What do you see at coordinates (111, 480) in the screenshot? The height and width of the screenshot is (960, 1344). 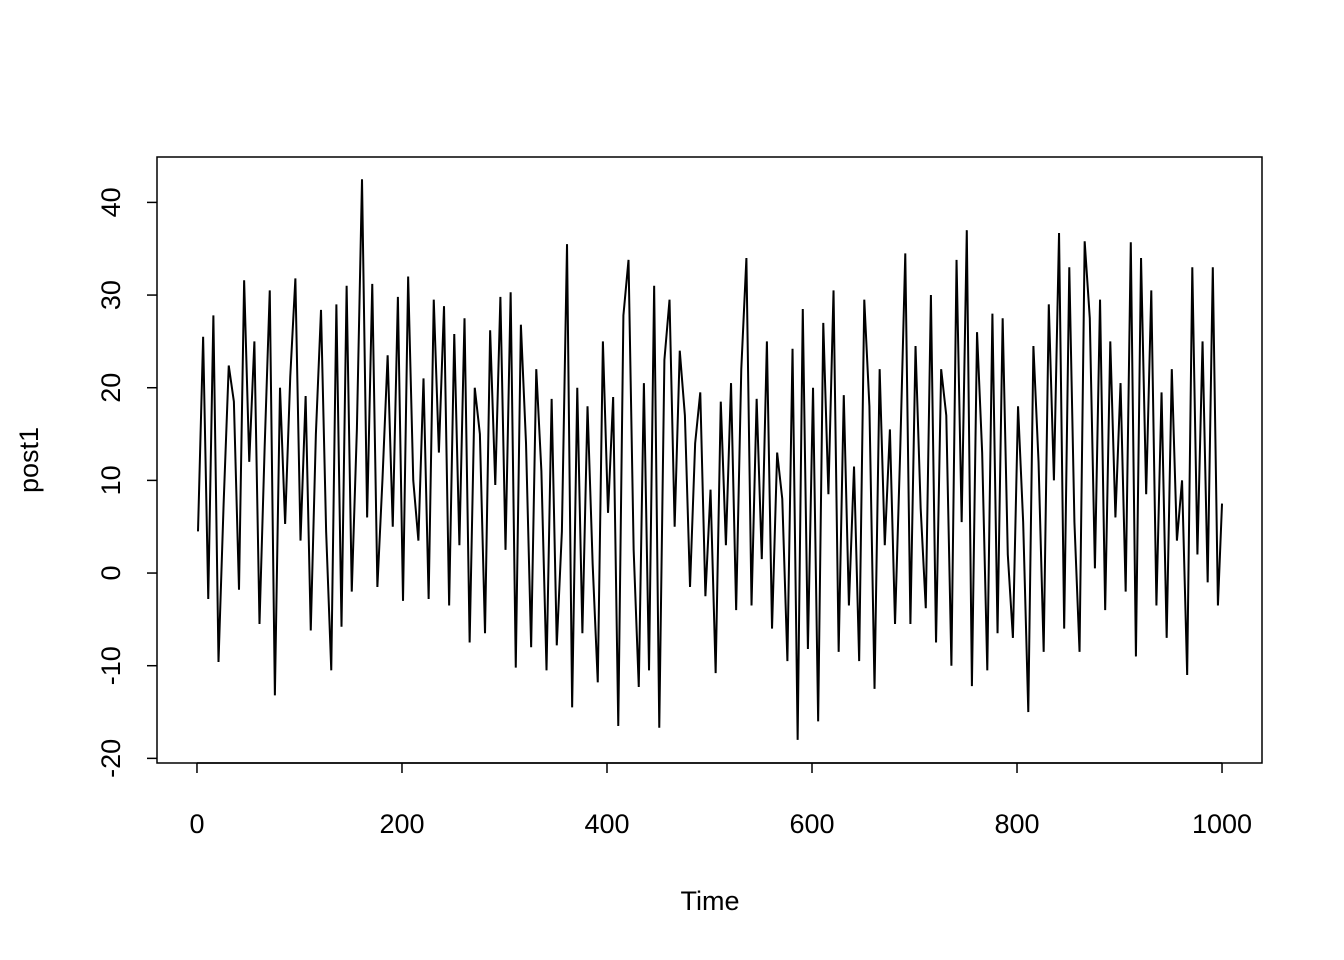 I see `y-tick-label: 10` at bounding box center [111, 480].